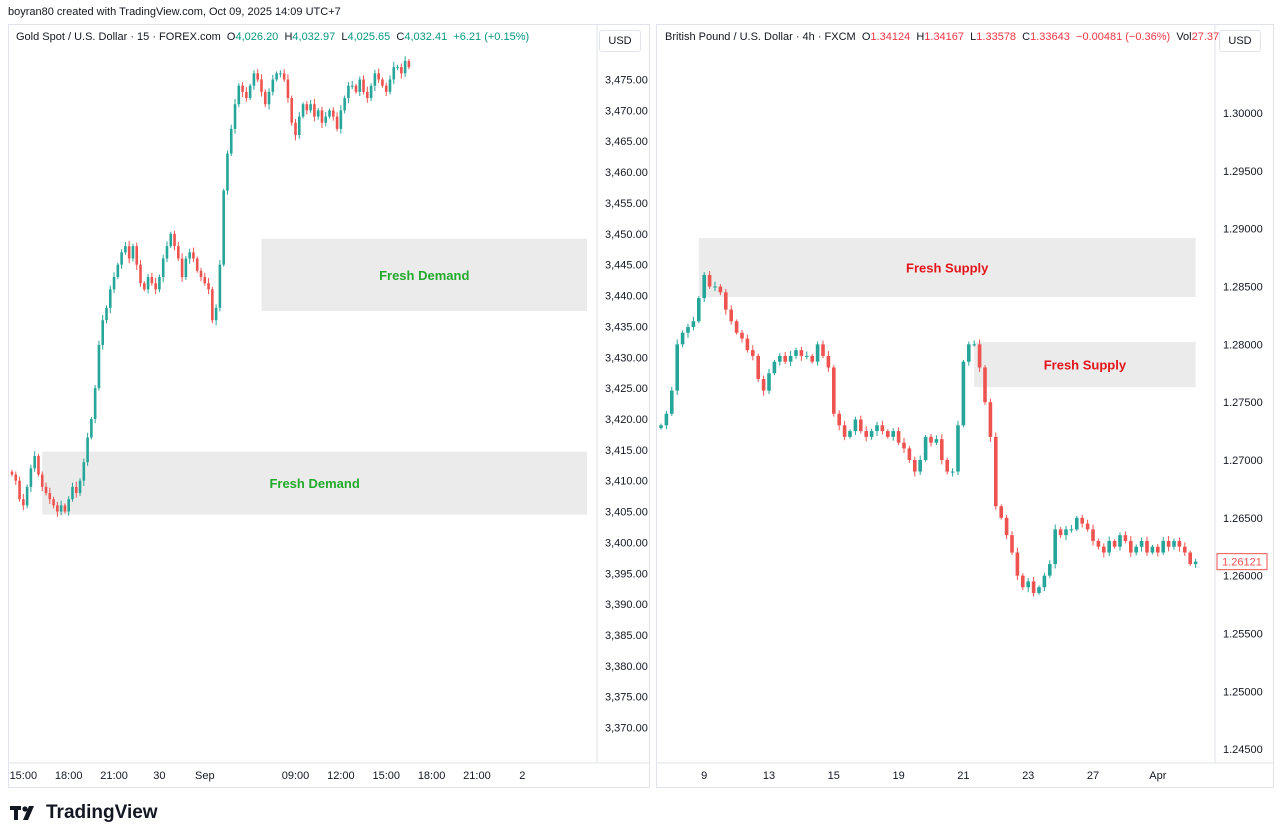 Image resolution: width=1280 pixels, height=839 pixels. I want to click on y-tick-label: 1.25000, so click(1243, 692).